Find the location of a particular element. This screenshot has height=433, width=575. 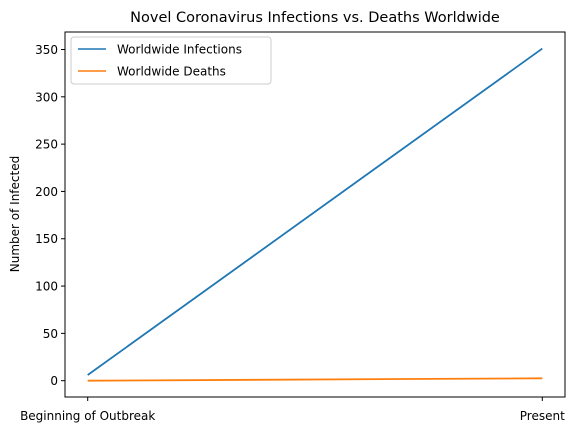

legend: Worldwide Infections Worldwide Deaths is located at coordinates (171, 60).